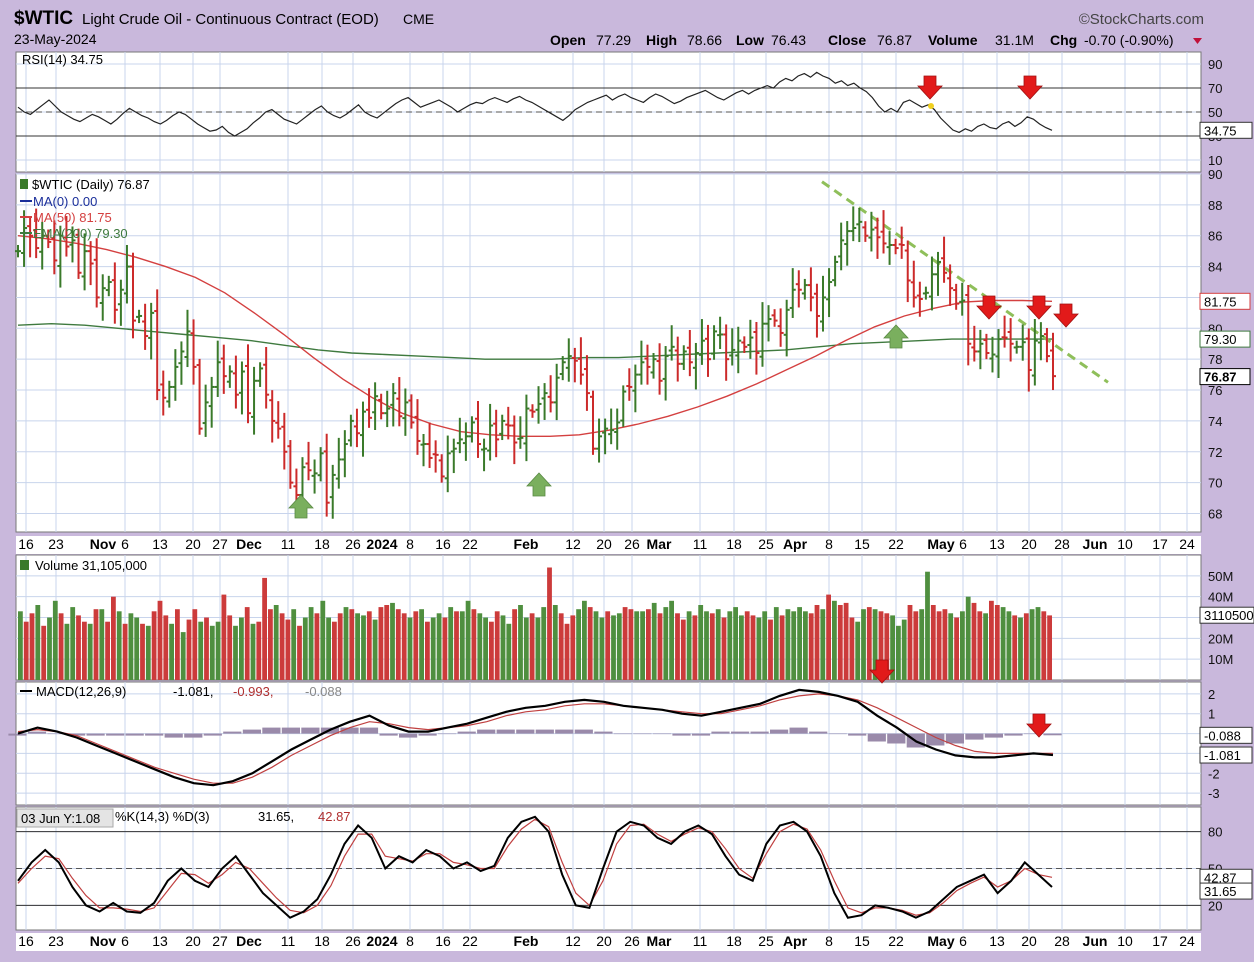 Image resolution: width=1254 pixels, height=962 pixels. I want to click on stoch-d-line, so click(535, 867).